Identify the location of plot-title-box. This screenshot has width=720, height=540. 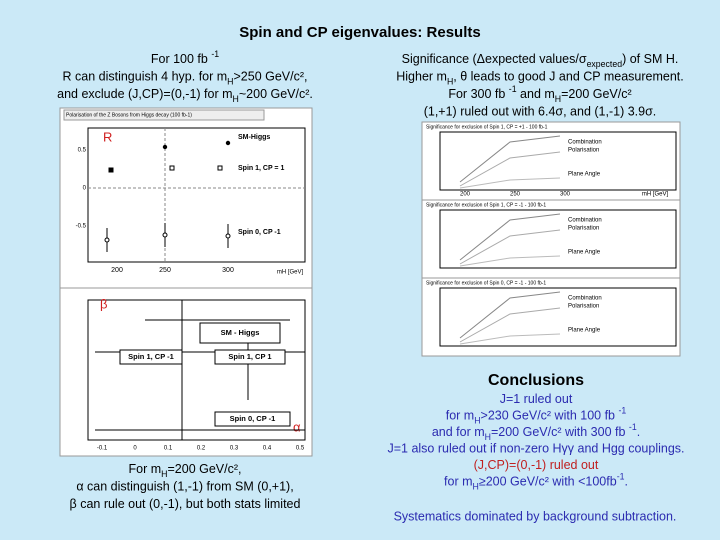
(164, 115).